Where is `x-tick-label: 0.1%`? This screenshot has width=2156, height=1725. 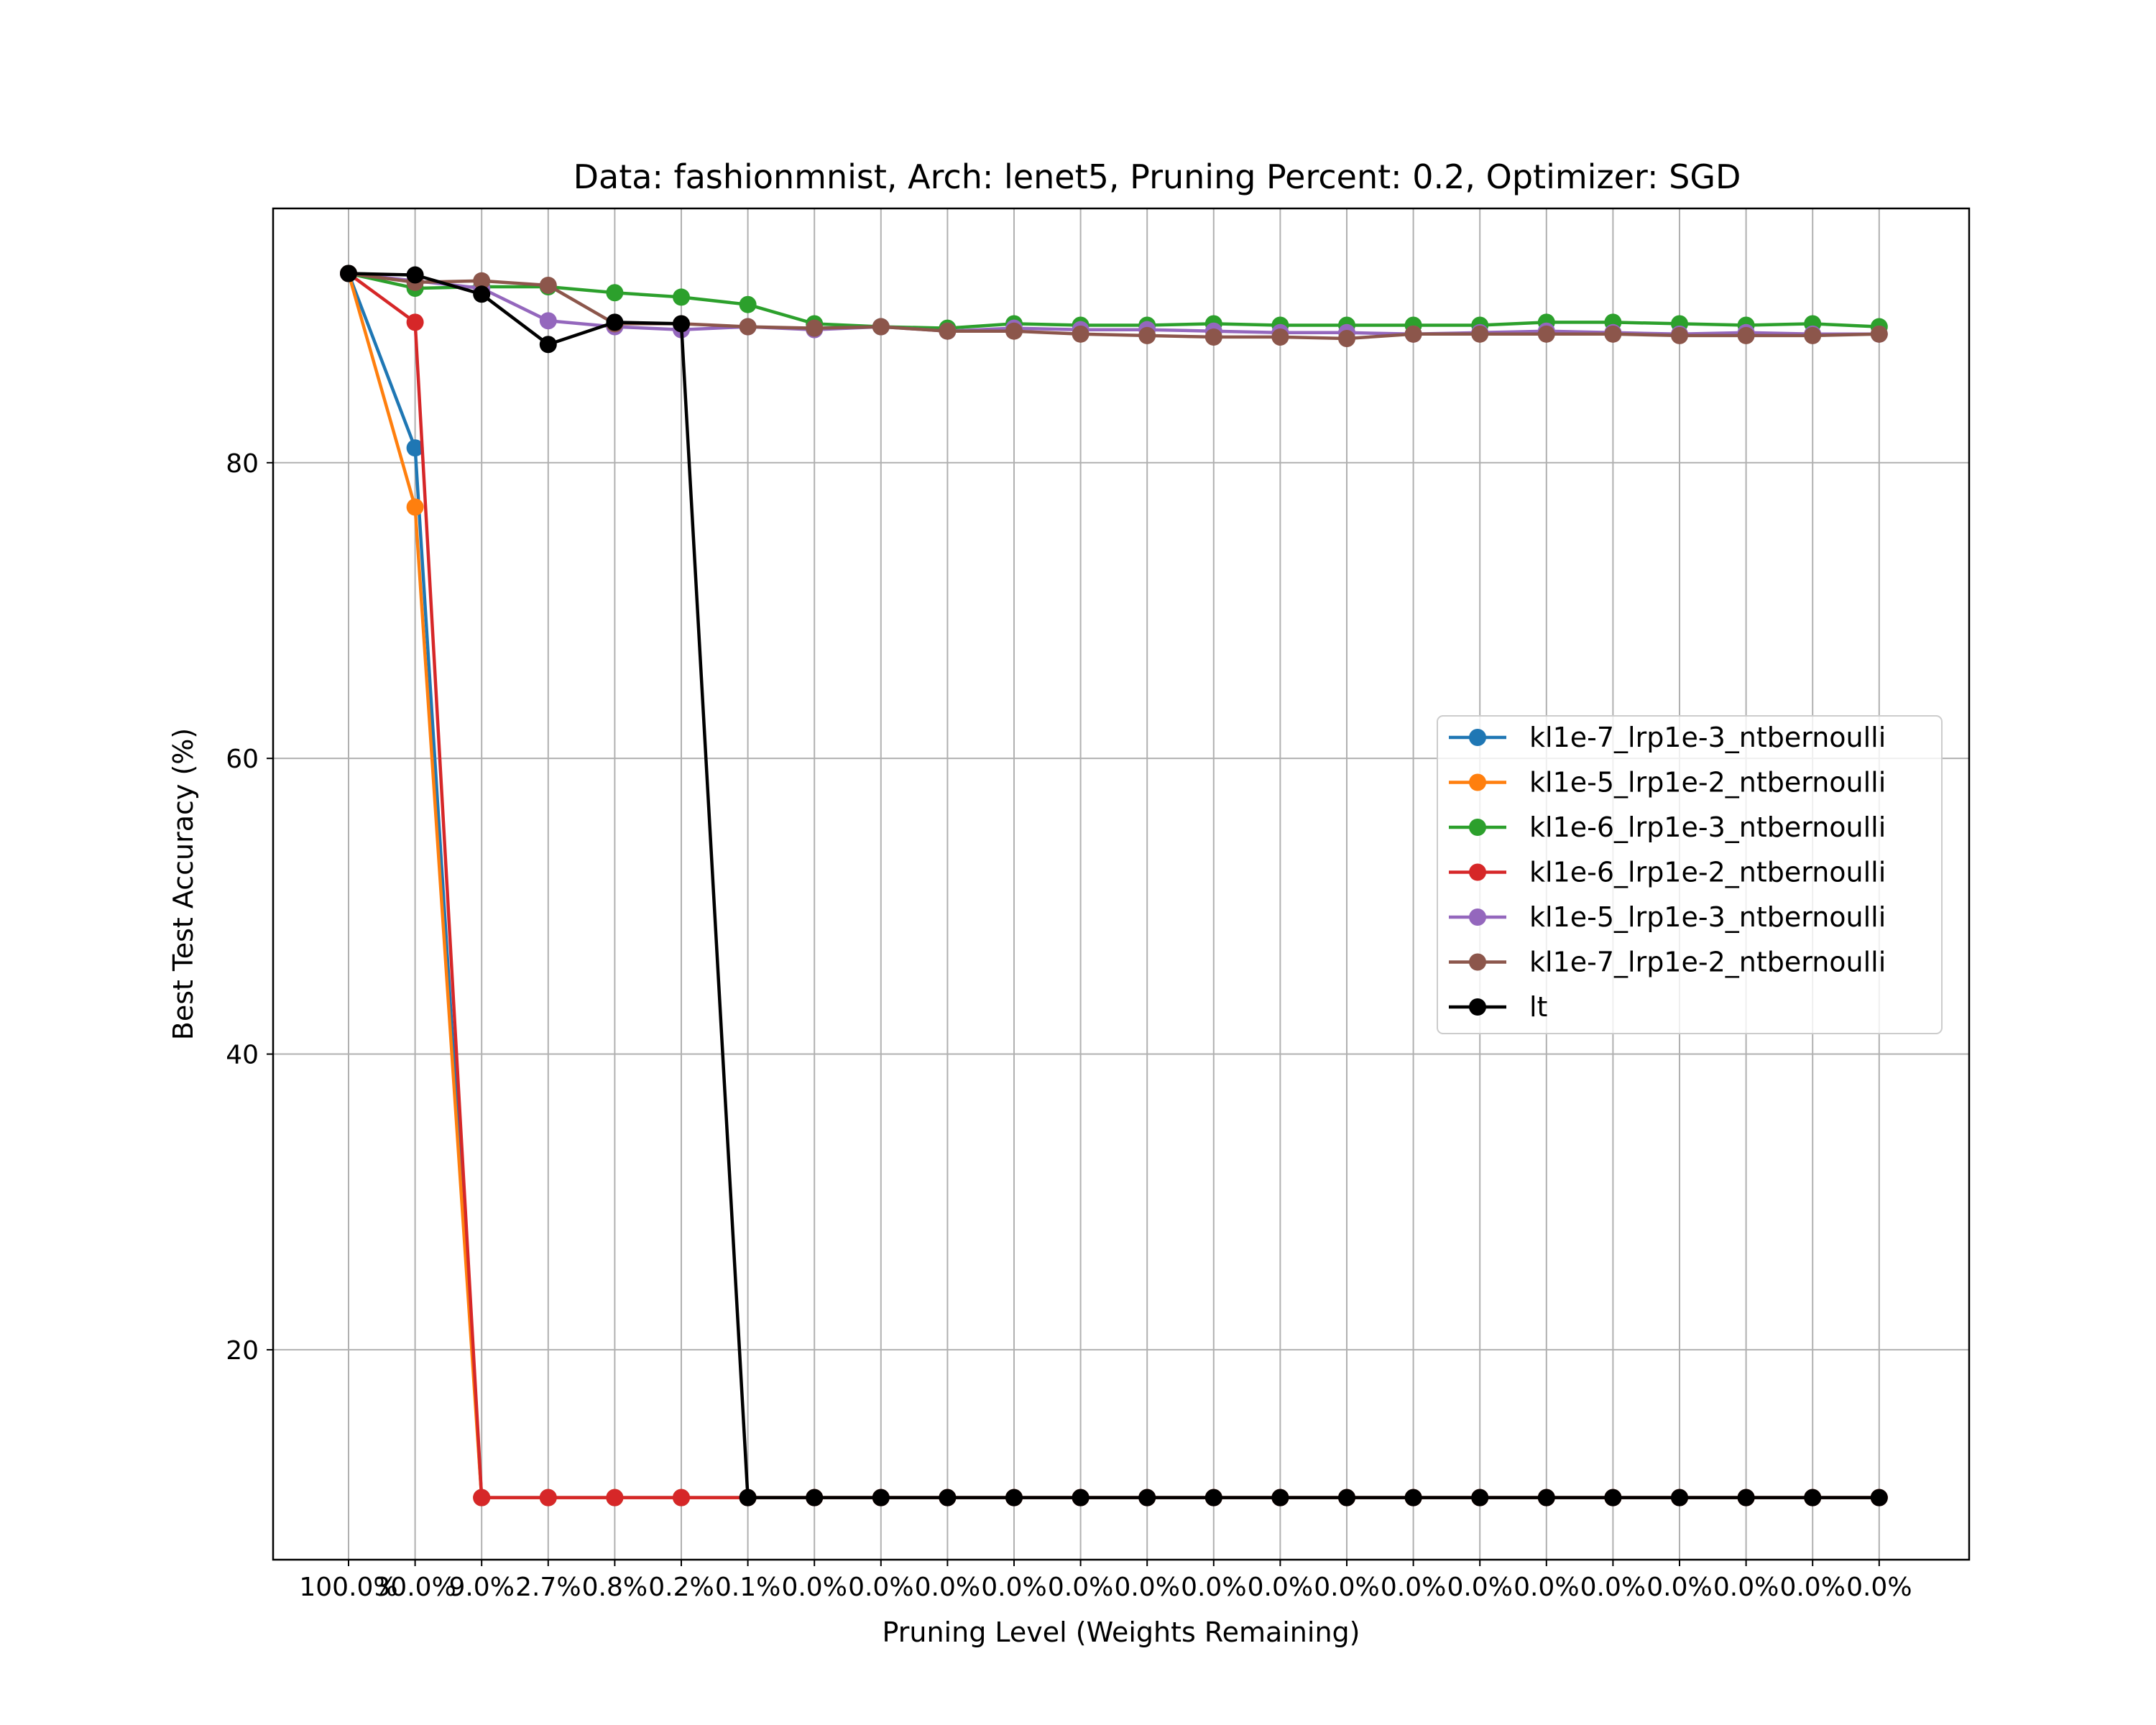 x-tick-label: 0.1% is located at coordinates (748, 1587).